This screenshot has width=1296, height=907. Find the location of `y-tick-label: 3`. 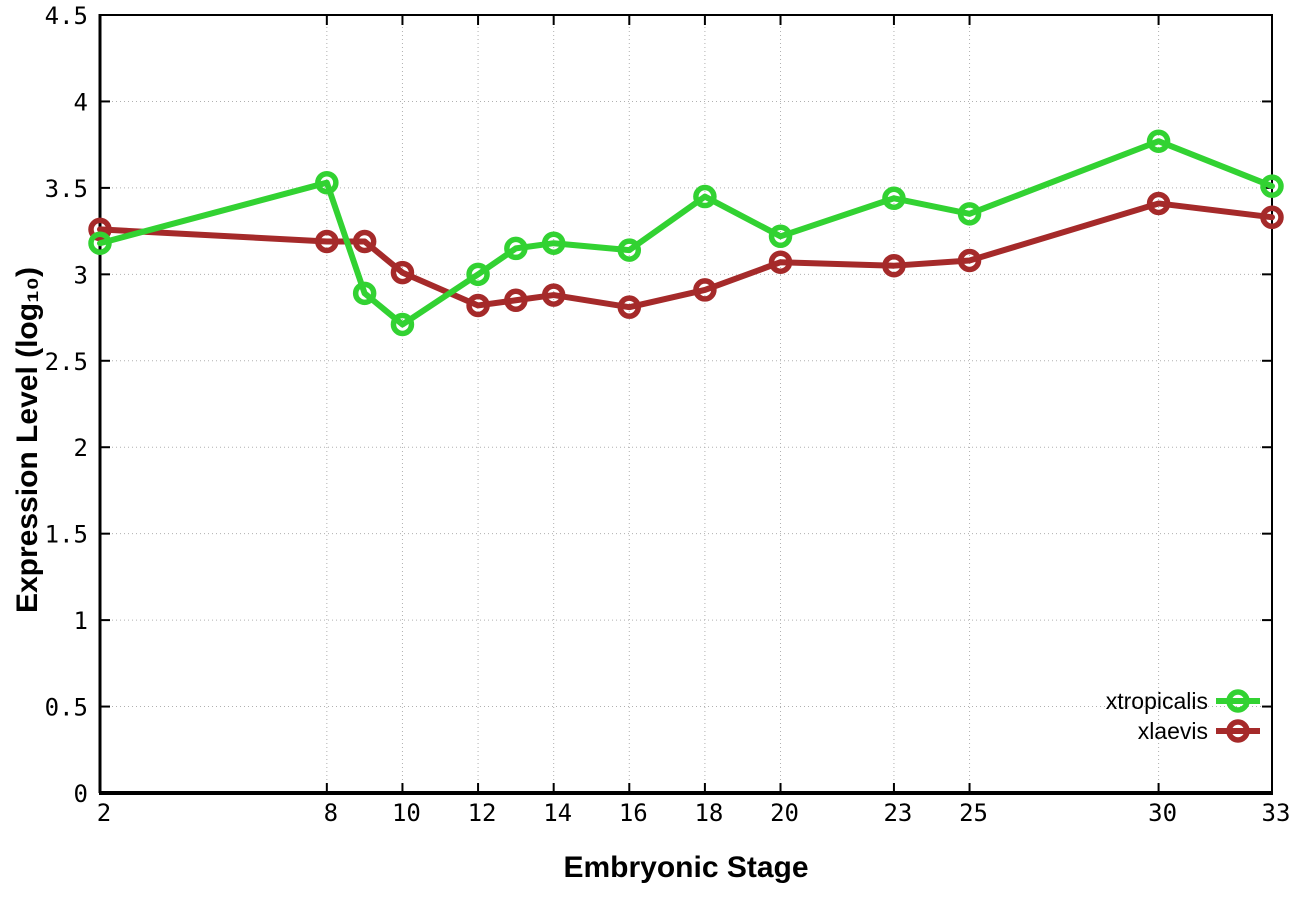

y-tick-label: 3 is located at coordinates (81, 275).